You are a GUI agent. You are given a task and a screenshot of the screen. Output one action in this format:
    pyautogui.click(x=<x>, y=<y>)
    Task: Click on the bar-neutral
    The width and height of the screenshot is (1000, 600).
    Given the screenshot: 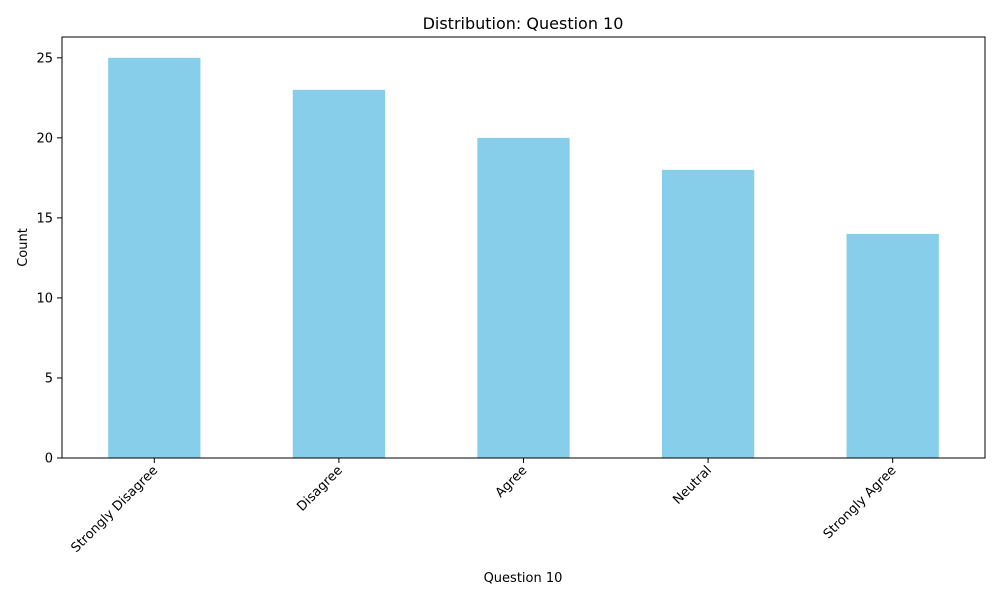 What is the action you would take?
    pyautogui.click(x=708, y=314)
    